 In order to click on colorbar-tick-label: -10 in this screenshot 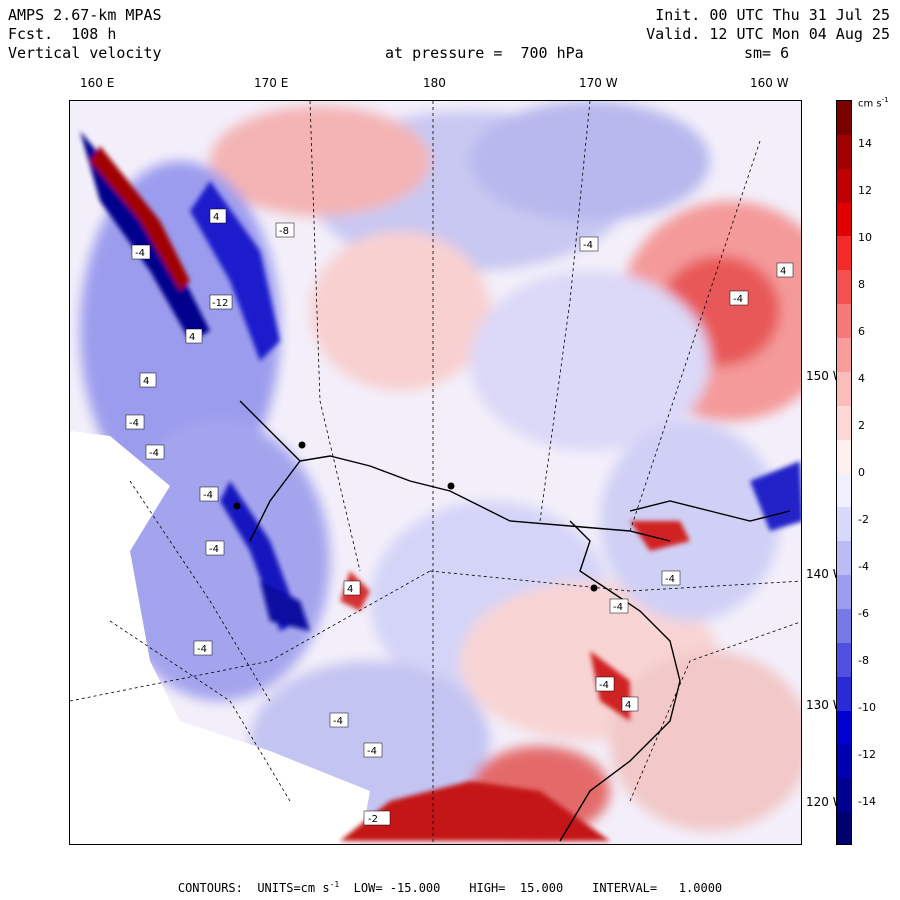, I will do `click(867, 707)`.